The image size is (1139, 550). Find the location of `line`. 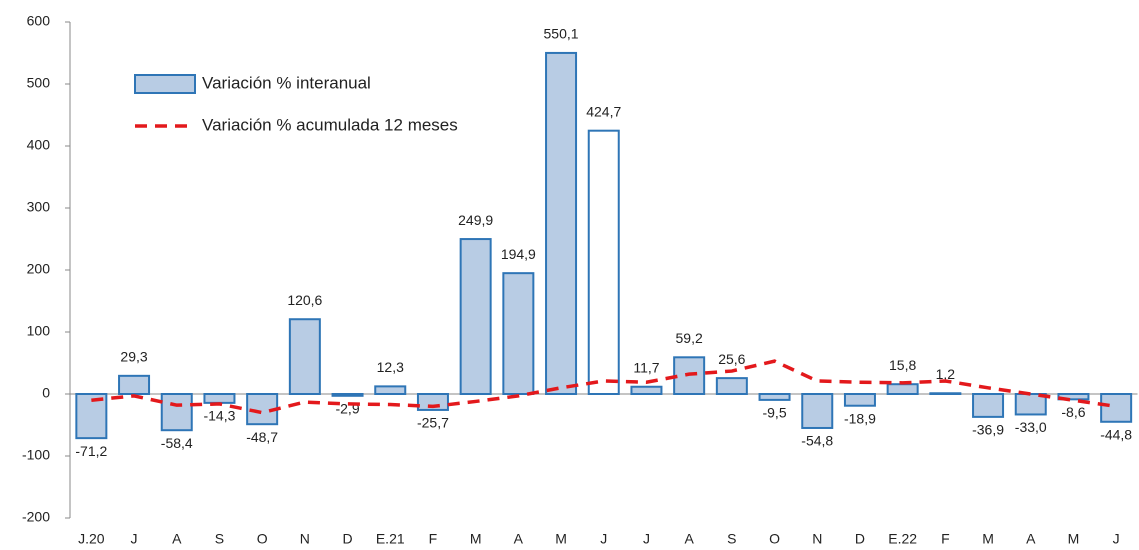

line is located at coordinates (604, 387).